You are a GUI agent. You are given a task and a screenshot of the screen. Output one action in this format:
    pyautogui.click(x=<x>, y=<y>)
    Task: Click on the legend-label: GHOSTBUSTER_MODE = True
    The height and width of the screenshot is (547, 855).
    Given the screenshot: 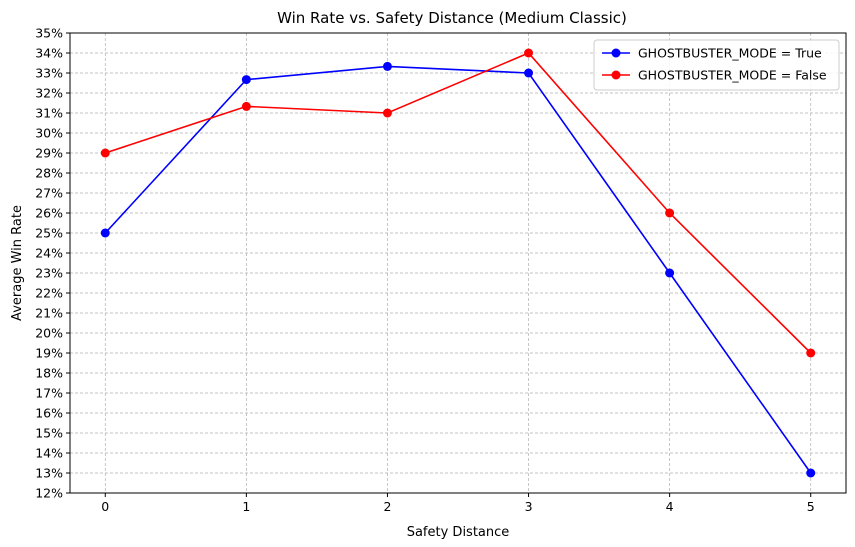 What is the action you would take?
    pyautogui.click(x=730, y=53)
    